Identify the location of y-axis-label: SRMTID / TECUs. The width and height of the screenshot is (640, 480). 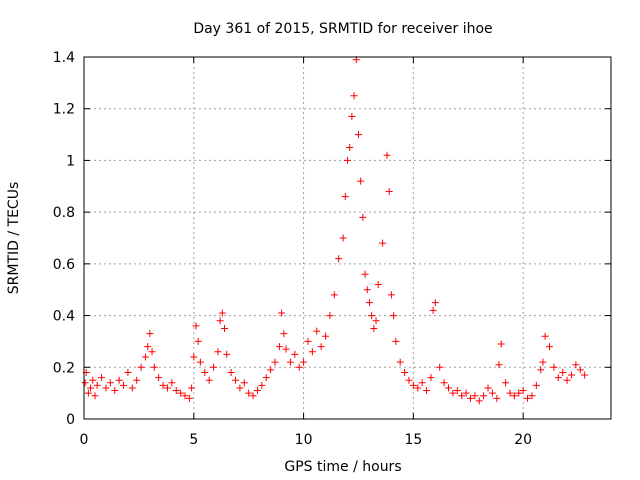
(14, 238).